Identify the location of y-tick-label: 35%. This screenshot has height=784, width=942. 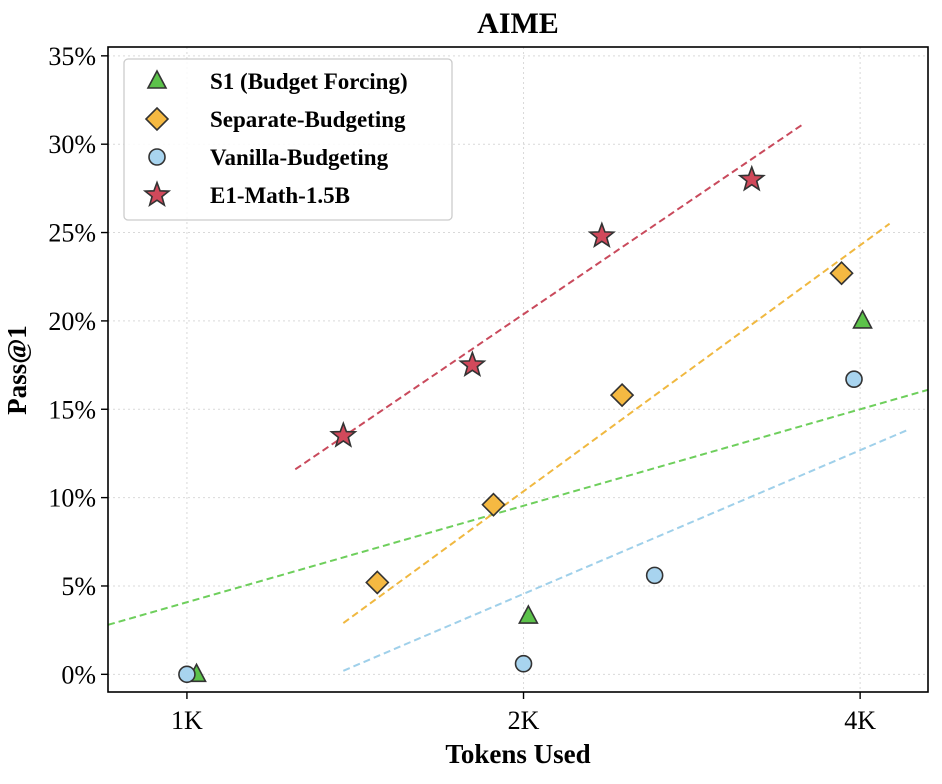
(72, 56).